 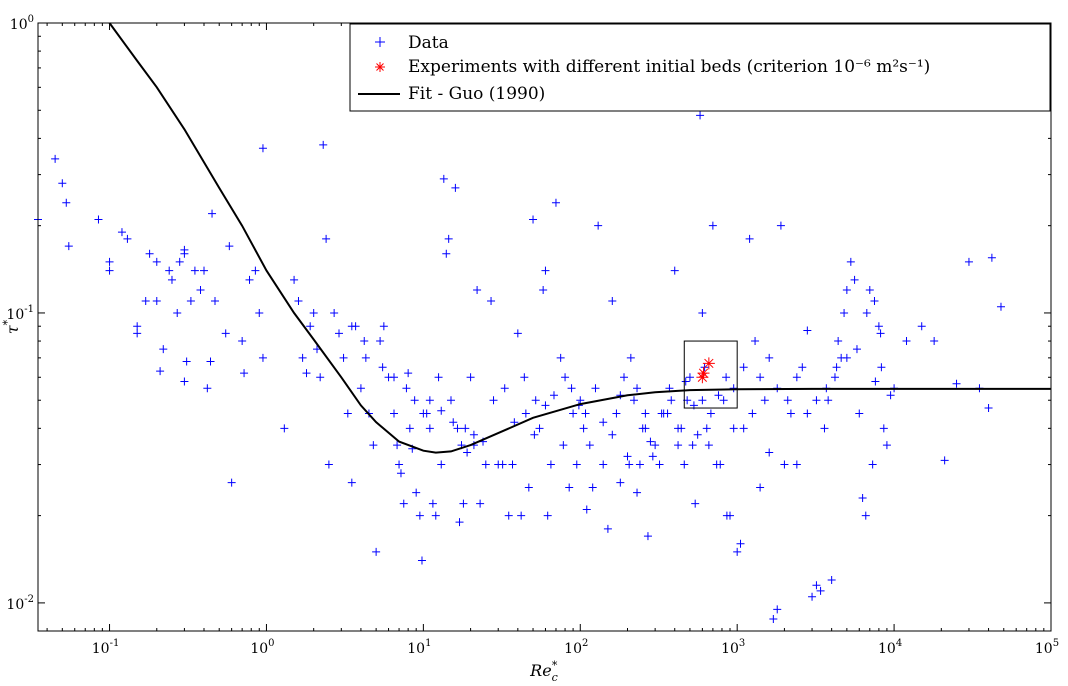 I want to click on legend-label-fit: Fit - Guo (1990), so click(x=476, y=94).